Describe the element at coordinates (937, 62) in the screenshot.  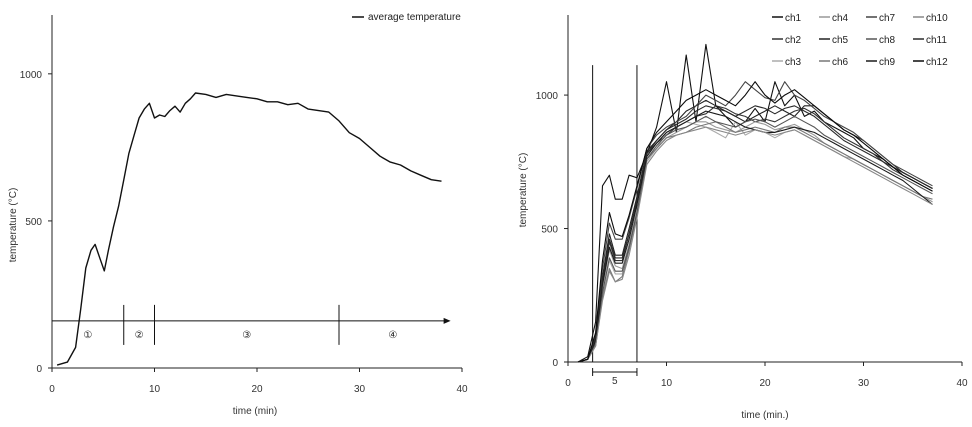
I see `legend-label-ch12: ch12` at that location.